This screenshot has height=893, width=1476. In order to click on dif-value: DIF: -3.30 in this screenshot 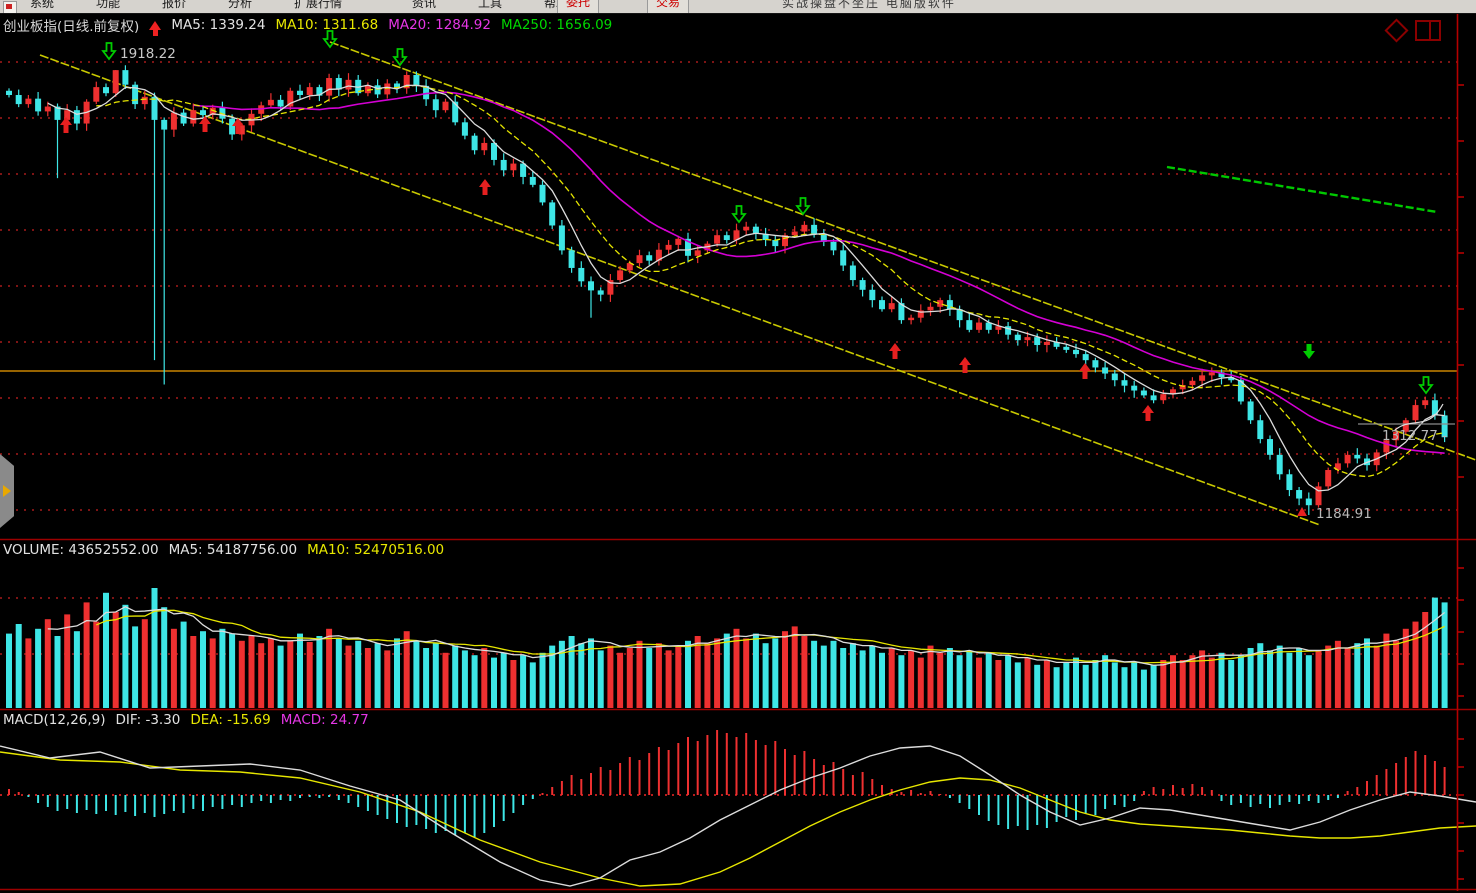, I will do `click(148, 720)`.